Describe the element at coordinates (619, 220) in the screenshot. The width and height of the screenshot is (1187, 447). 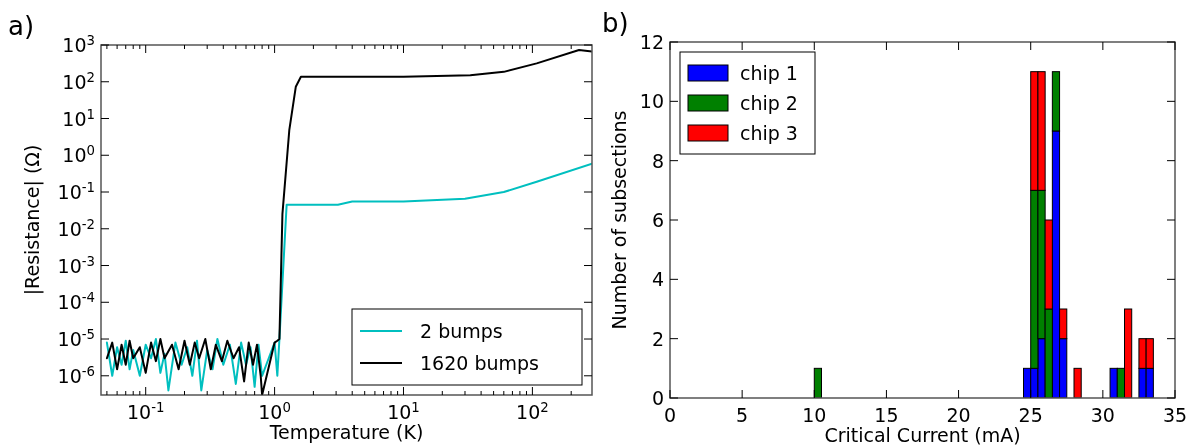
I see `y-axis-title: Number of subsections` at that location.